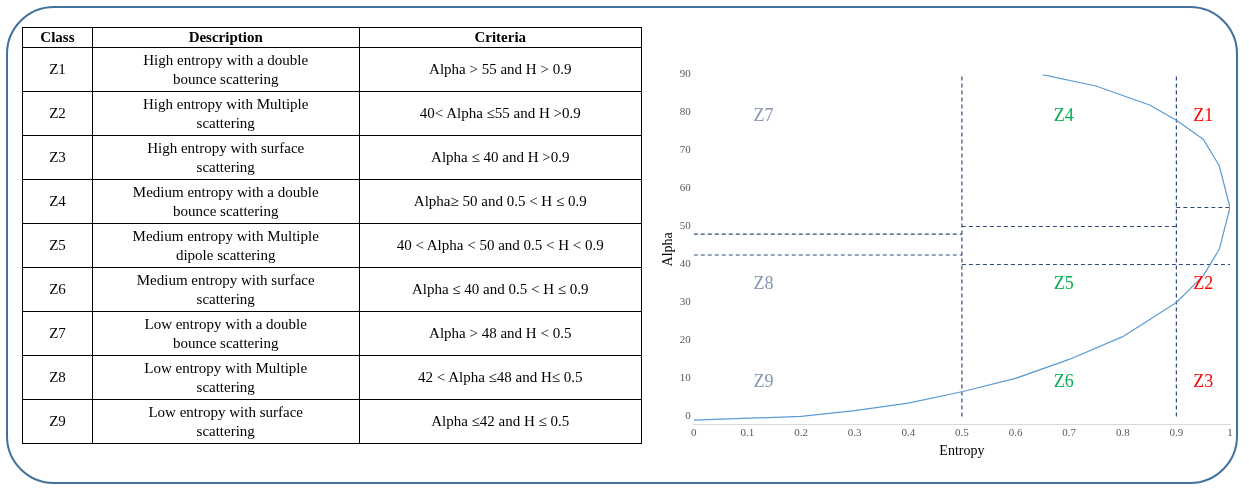 The image size is (1249, 490). I want to click on x-tick-label: 1, so click(1230, 432).